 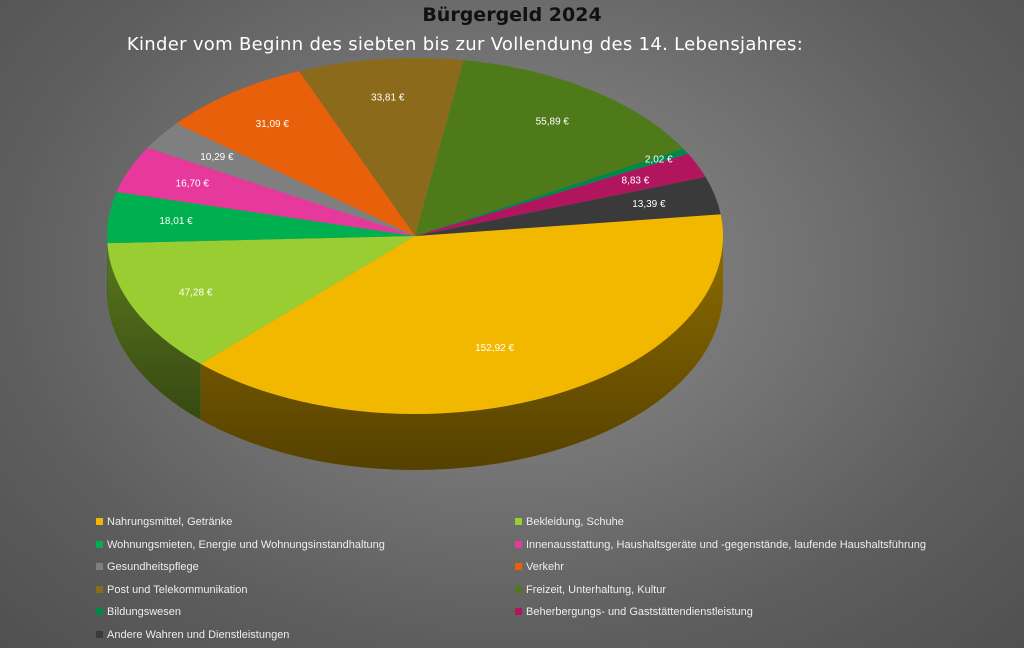 I want to click on data-label-3: 16,70 €, so click(x=193, y=184).